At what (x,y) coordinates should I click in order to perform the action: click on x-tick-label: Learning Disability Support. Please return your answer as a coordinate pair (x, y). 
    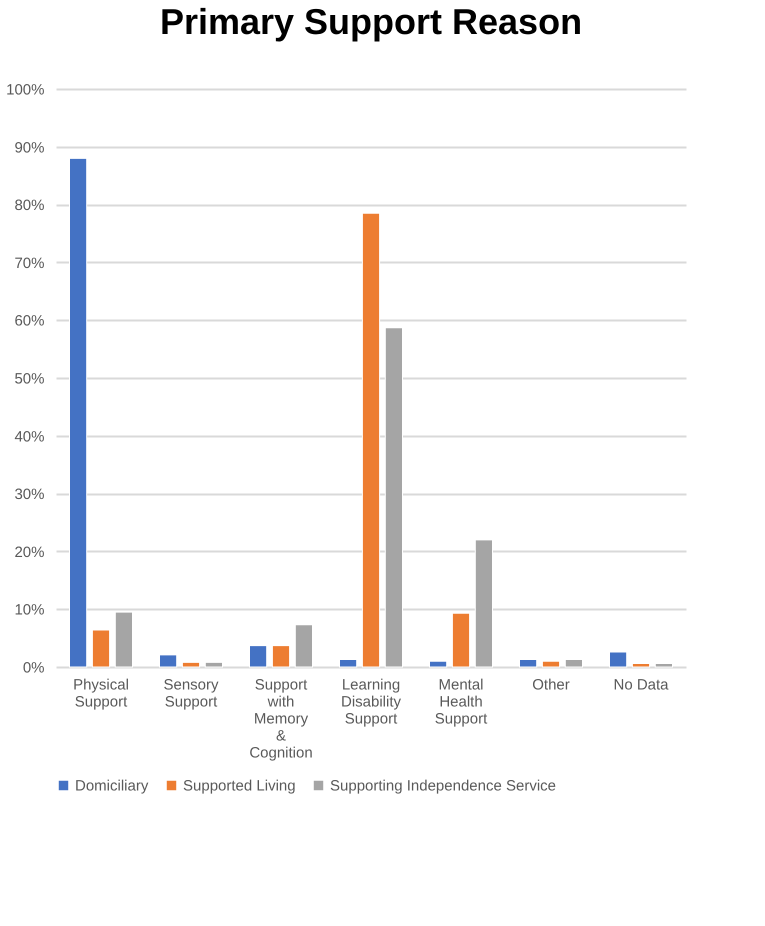
    Looking at the image, I should click on (371, 702).